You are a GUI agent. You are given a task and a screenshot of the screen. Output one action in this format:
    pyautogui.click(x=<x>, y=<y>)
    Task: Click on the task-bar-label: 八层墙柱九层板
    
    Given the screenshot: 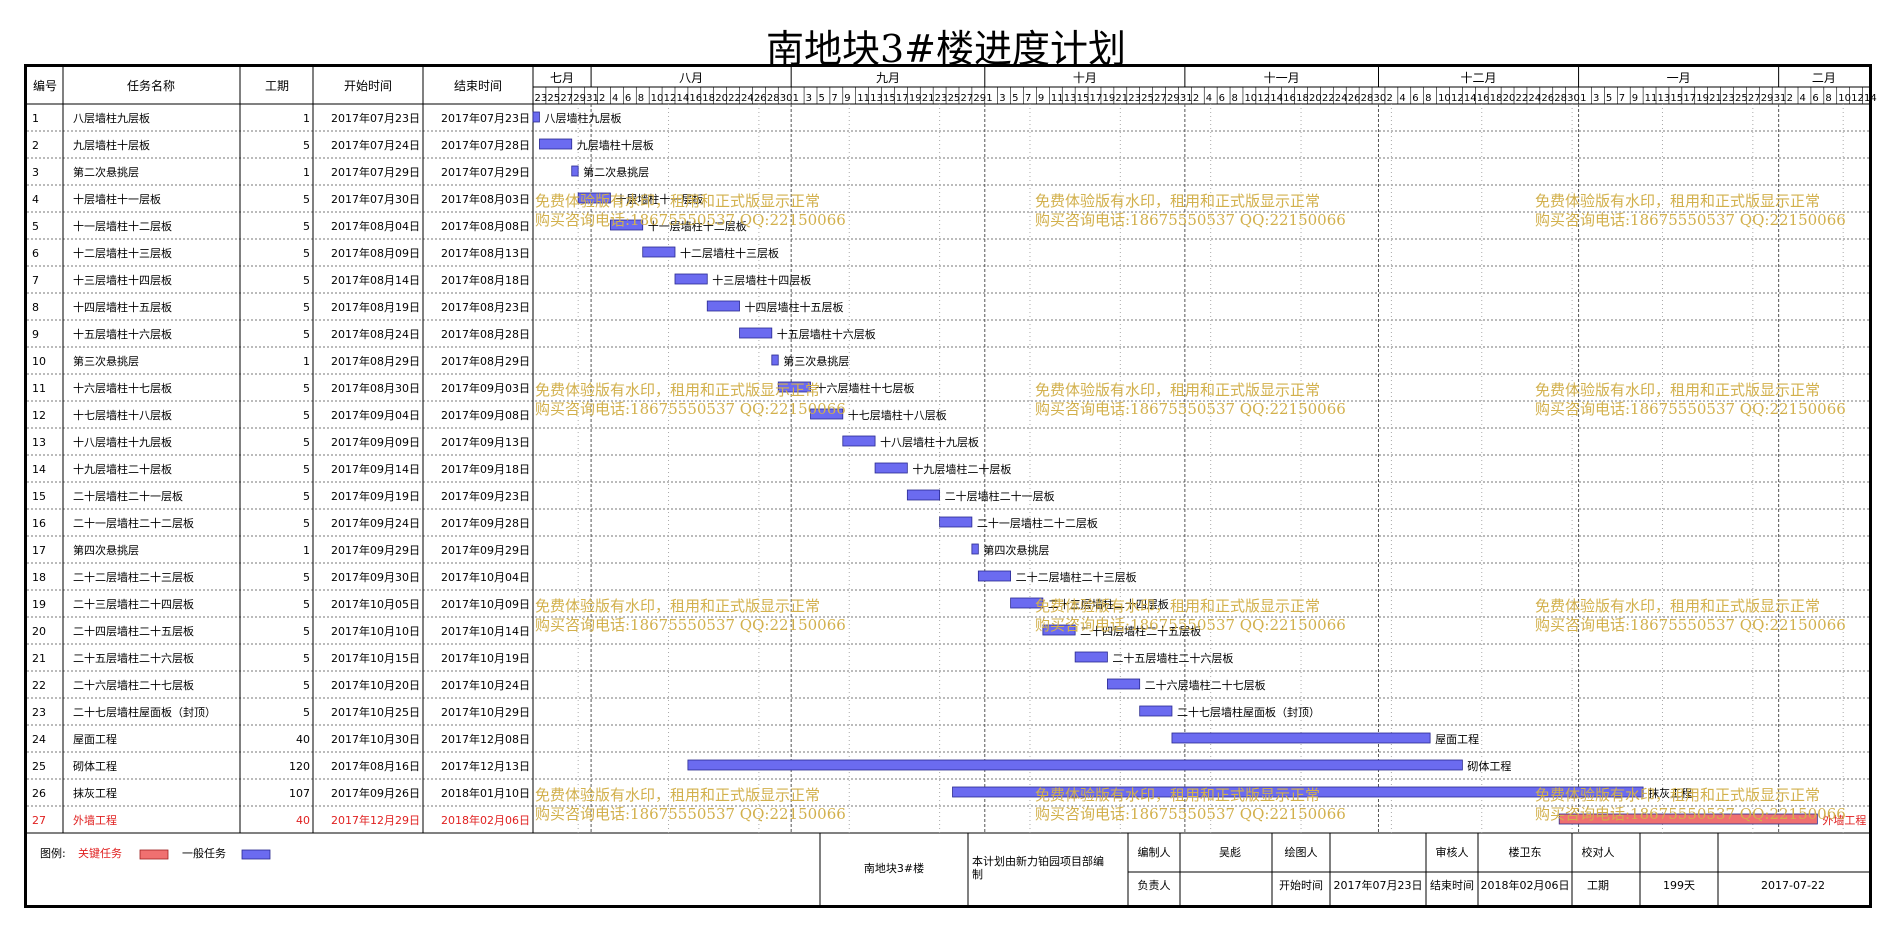 What is the action you would take?
    pyautogui.click(x=582, y=118)
    